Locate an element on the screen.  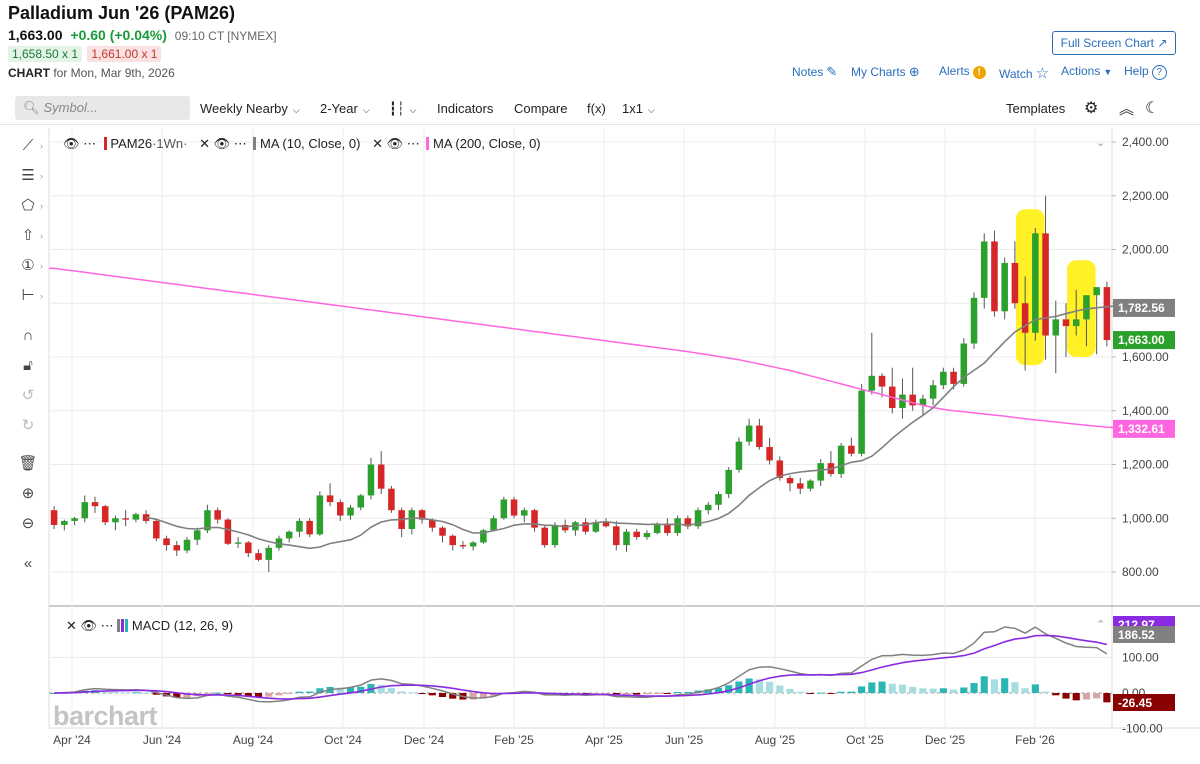
measure-tool-icon: ⊢ › is located at coordinates (32, 295).